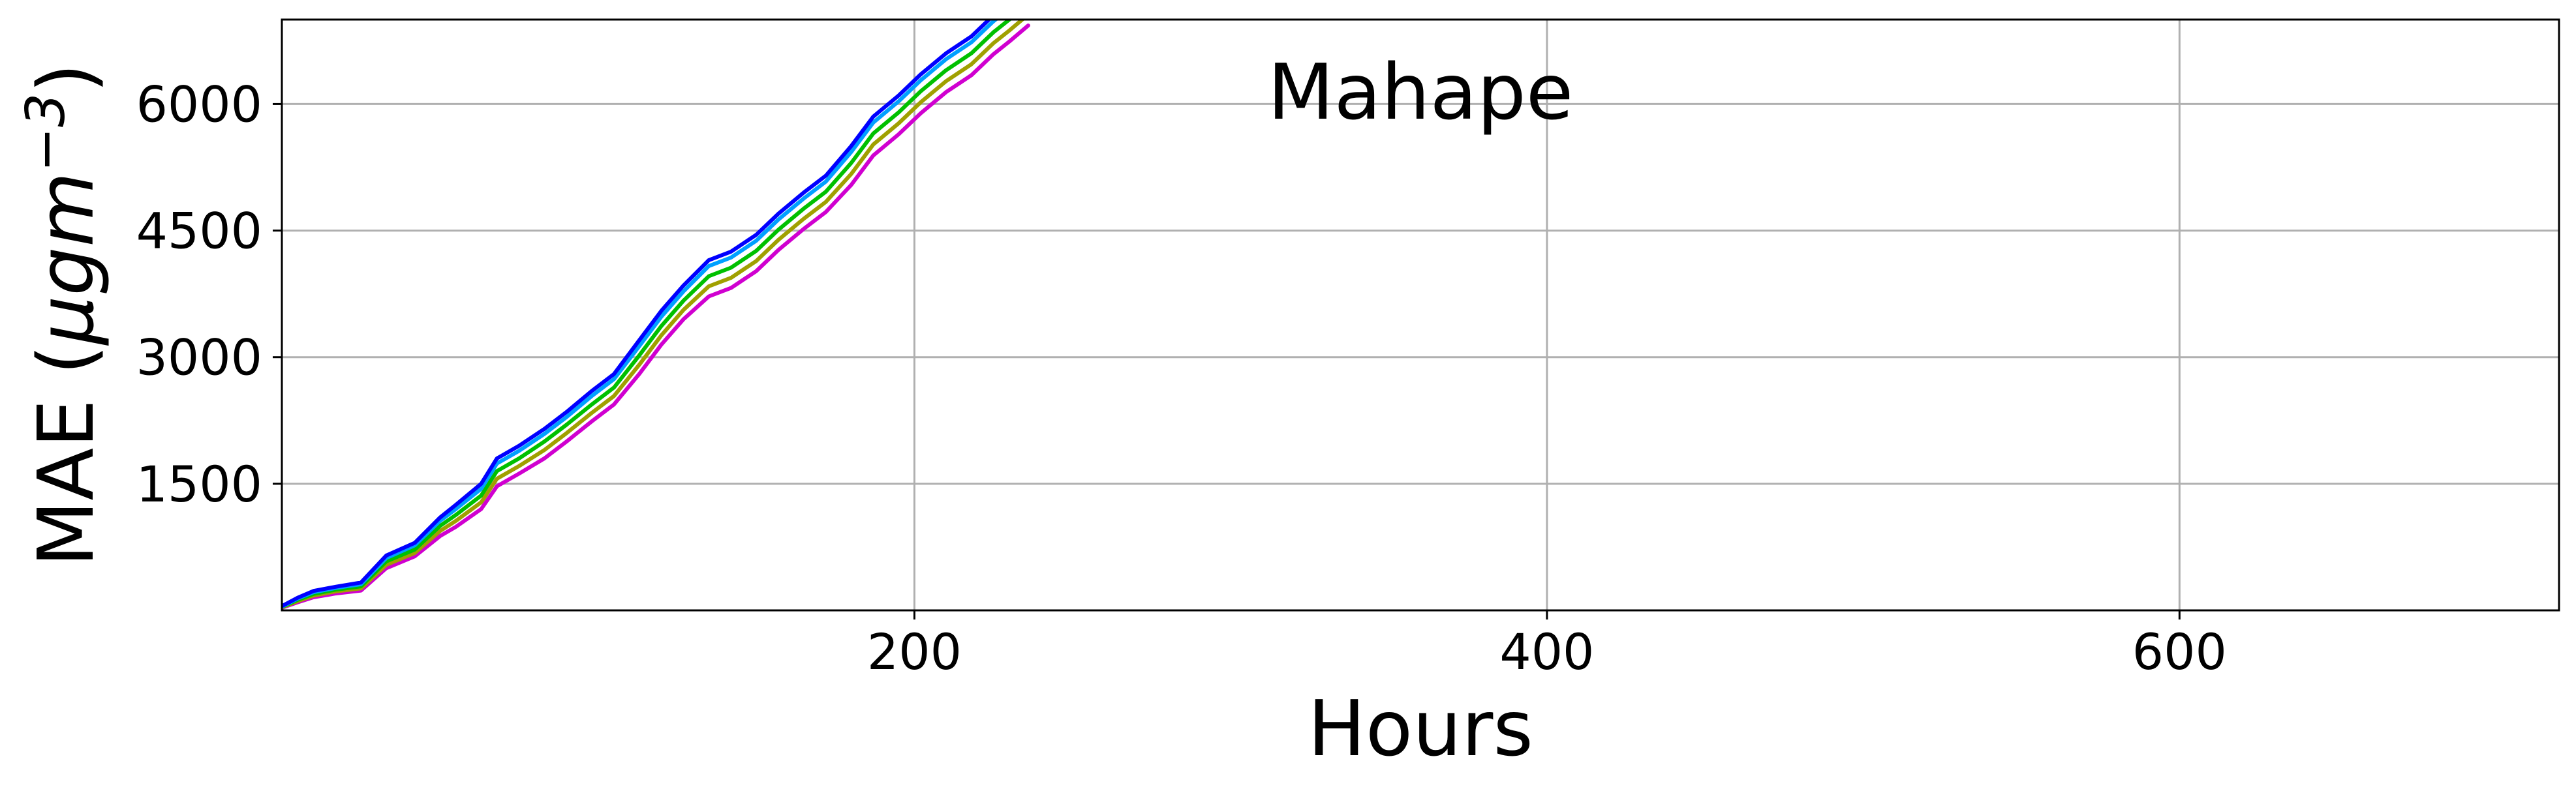 The image size is (2576, 791). Describe the element at coordinates (1420, 728) in the screenshot. I see `x-axis-title: Hours` at that location.